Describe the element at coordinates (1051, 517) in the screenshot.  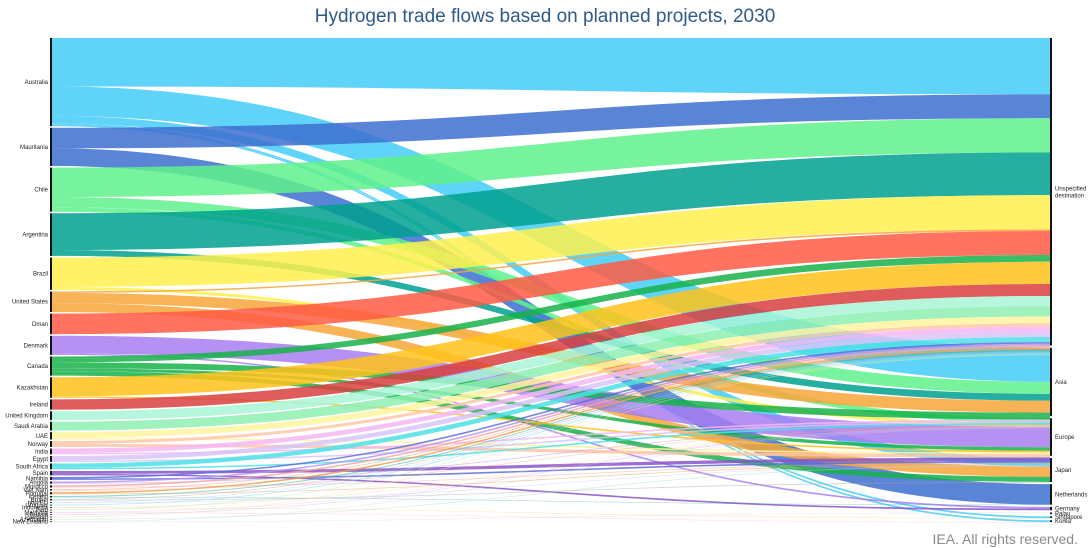
I see `target-node-singapore` at that location.